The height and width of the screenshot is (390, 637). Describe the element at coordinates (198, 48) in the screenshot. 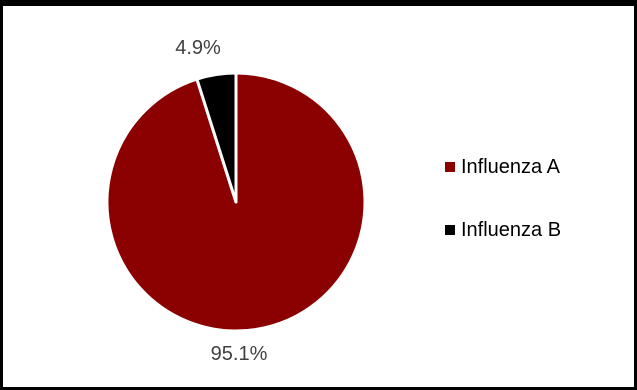

I see `data-label-influenza-b: 4.9%` at that location.